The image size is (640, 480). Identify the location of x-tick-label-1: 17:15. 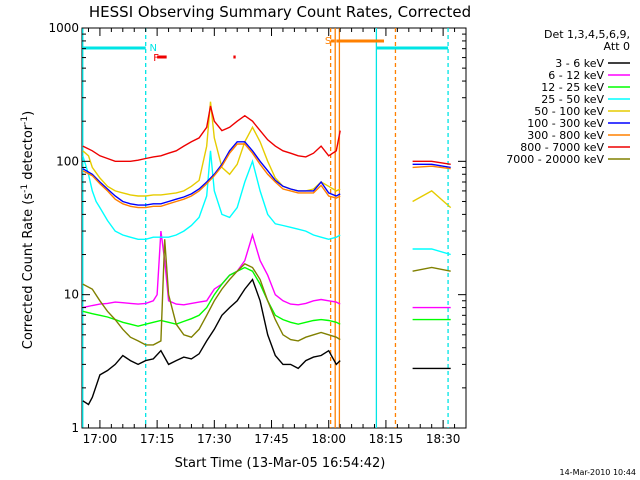
(157, 439).